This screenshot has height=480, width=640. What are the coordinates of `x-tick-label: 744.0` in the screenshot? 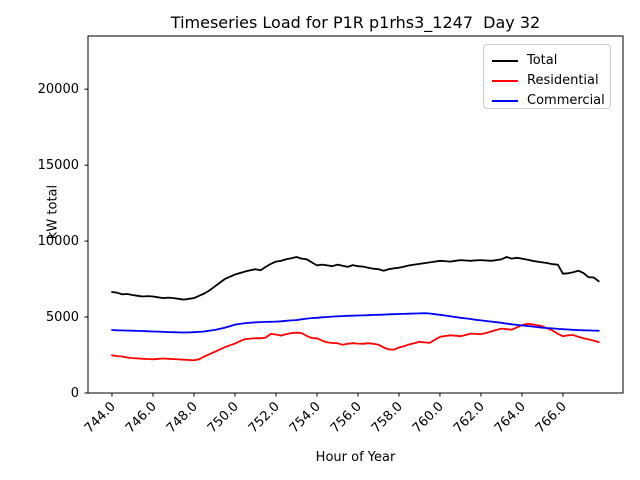 It's located at (100, 417).